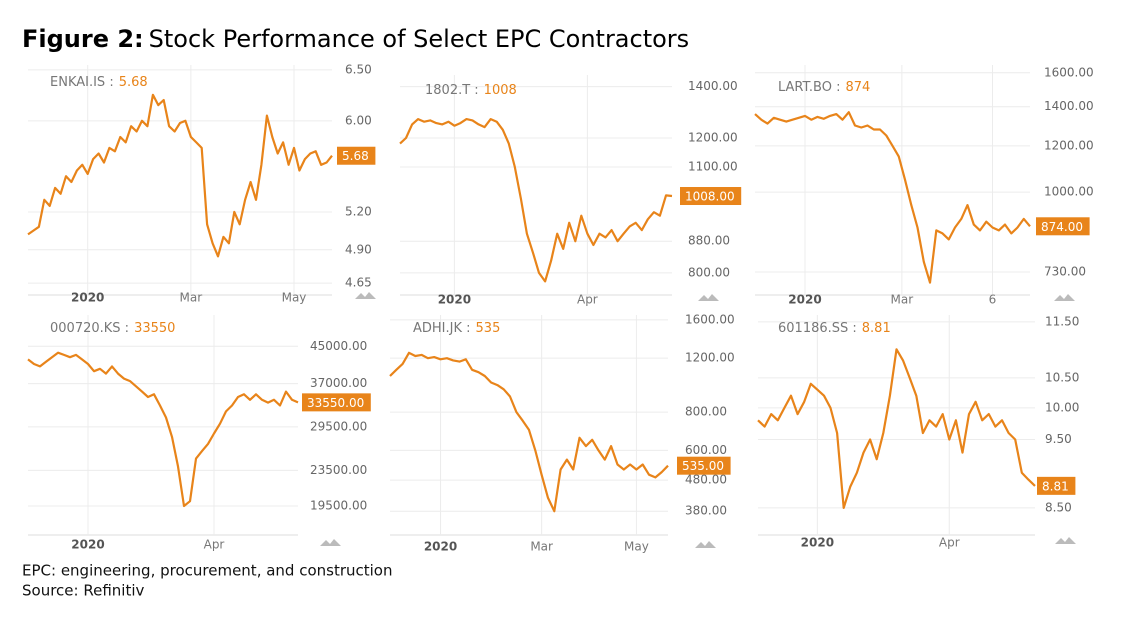 This screenshot has height=620, width=1129. What do you see at coordinates (1062, 321) in the screenshot?
I see `y-tick-label: 11.50` at bounding box center [1062, 321].